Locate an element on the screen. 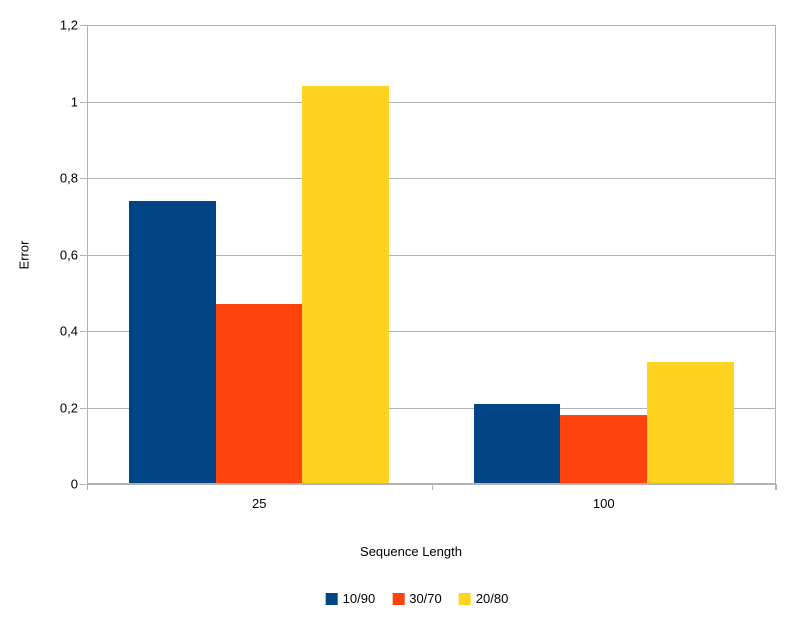 The height and width of the screenshot is (617, 809). x-axis-title: Sequence Length is located at coordinates (411, 551).